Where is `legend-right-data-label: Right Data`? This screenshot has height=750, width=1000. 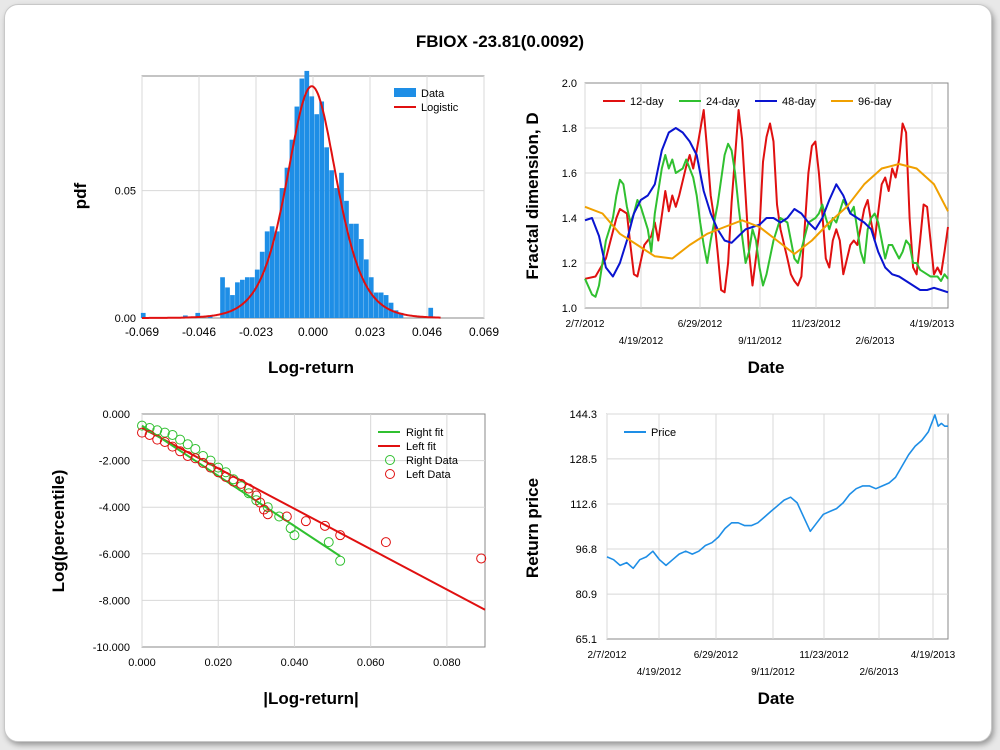
legend-right-data-label: Right Data is located at coordinates (432, 461).